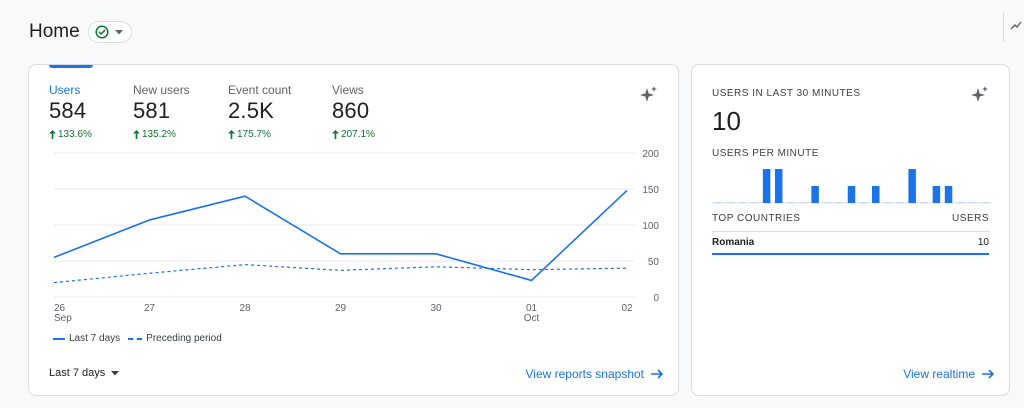 This screenshot has width=1024, height=408. I want to click on metric-tab-views: Views 860 207.1%, so click(353, 111).